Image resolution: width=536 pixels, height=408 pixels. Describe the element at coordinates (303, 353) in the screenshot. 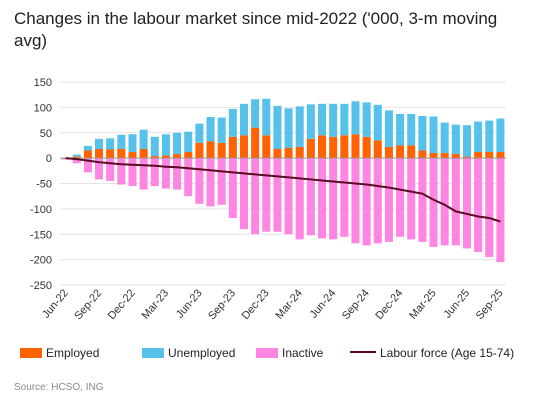

I see `legend-label-inactive: Inactive` at that location.